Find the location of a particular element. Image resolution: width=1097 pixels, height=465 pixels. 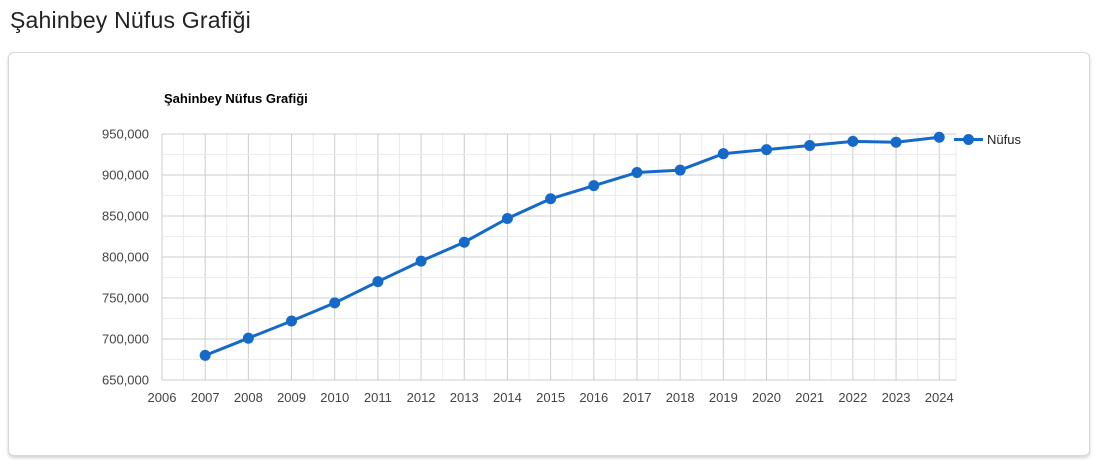

legend-label: Nüfus is located at coordinates (1004, 139).